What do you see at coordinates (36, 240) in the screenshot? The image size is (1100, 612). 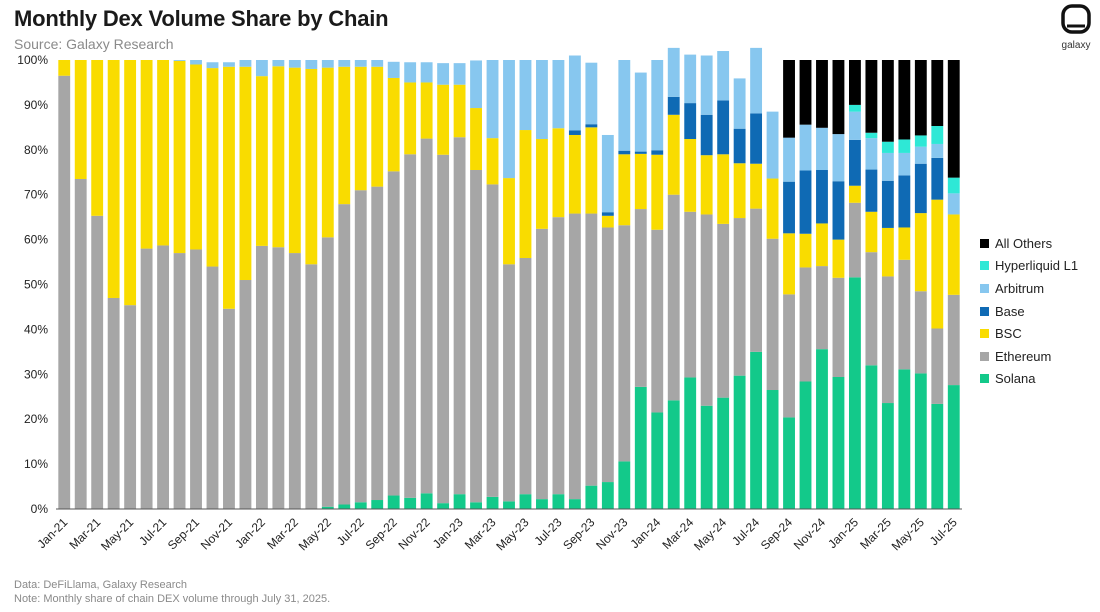 I see `y-tick-label: 60%` at bounding box center [36, 240].